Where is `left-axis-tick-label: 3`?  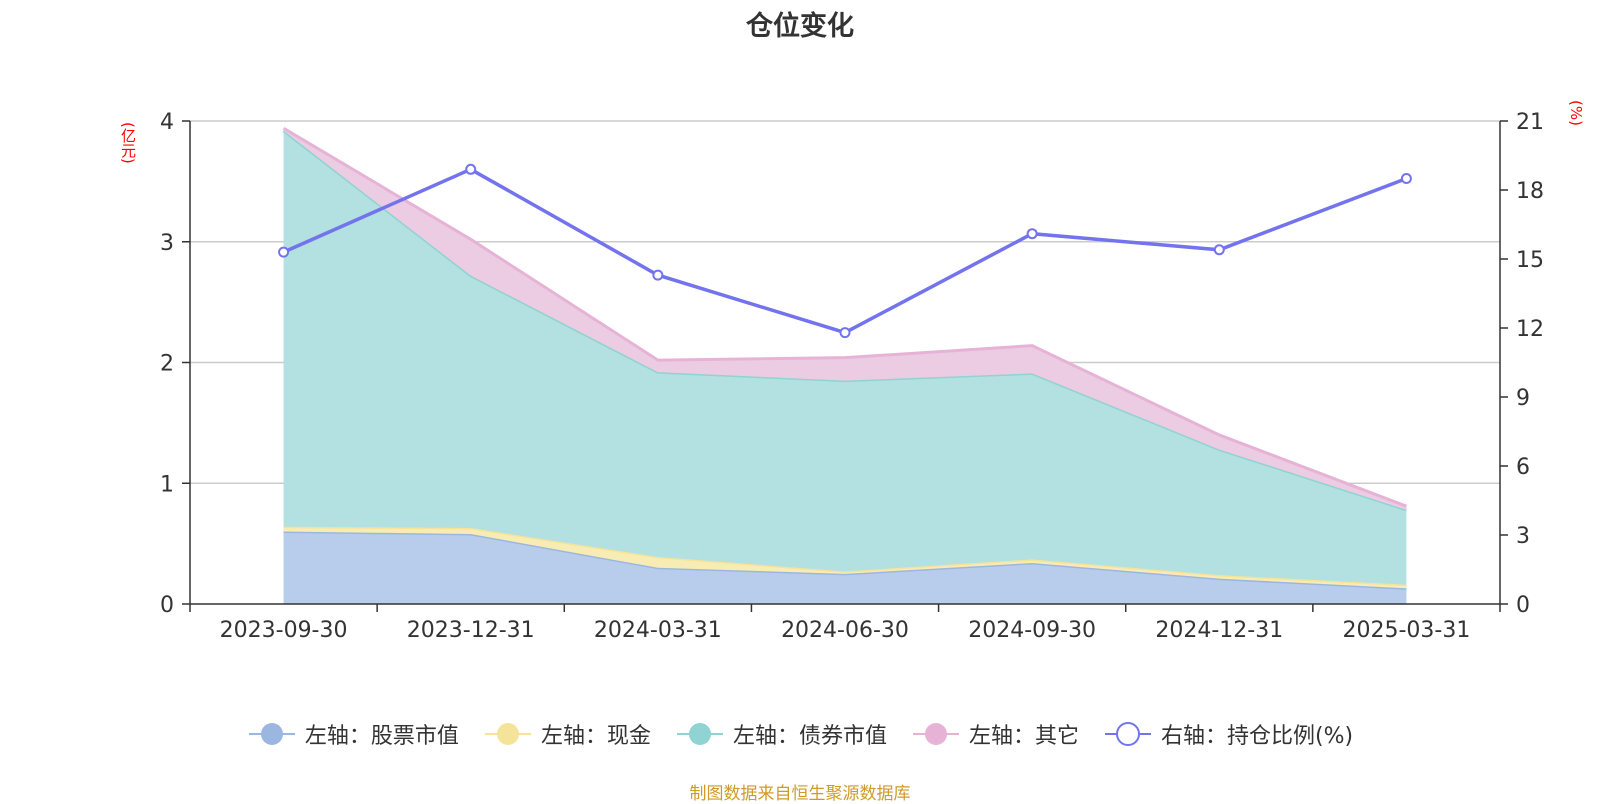
left-axis-tick-label: 3 is located at coordinates (167, 243).